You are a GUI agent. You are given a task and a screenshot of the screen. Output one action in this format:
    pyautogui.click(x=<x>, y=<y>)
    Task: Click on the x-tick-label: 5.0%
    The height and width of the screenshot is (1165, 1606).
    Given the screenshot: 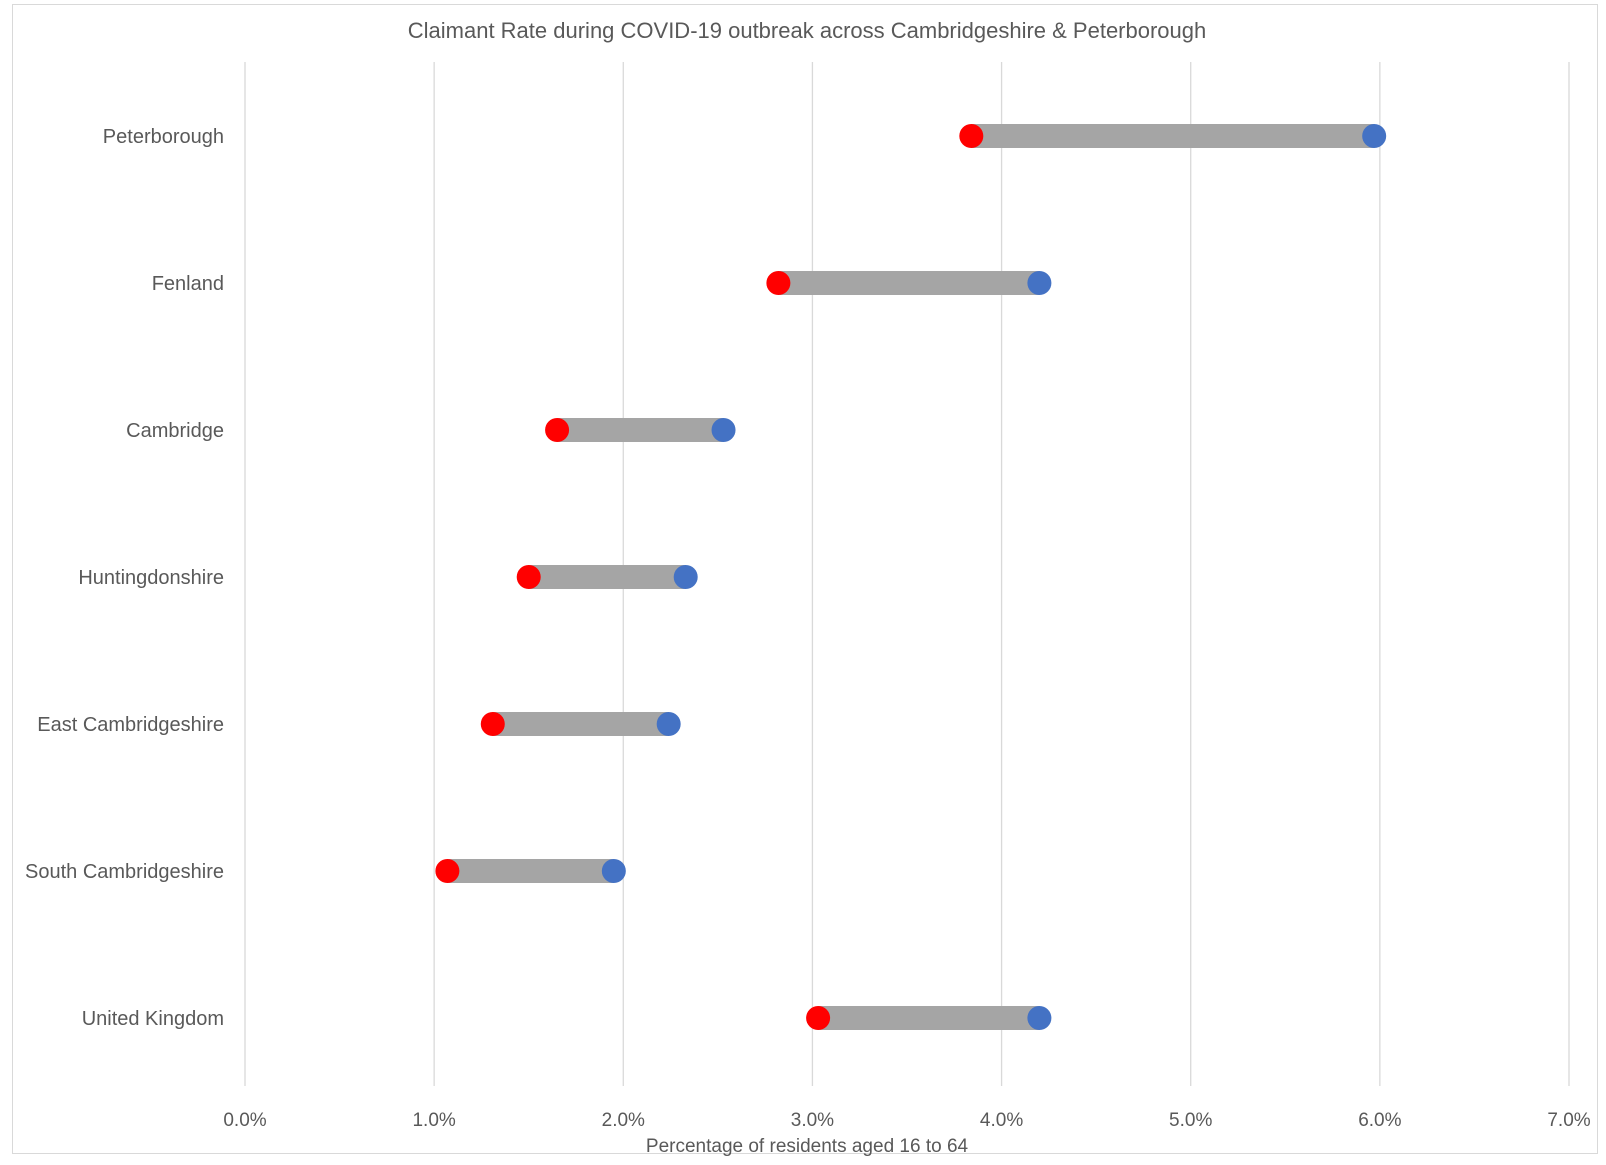 What is the action you would take?
    pyautogui.click(x=1190, y=1120)
    